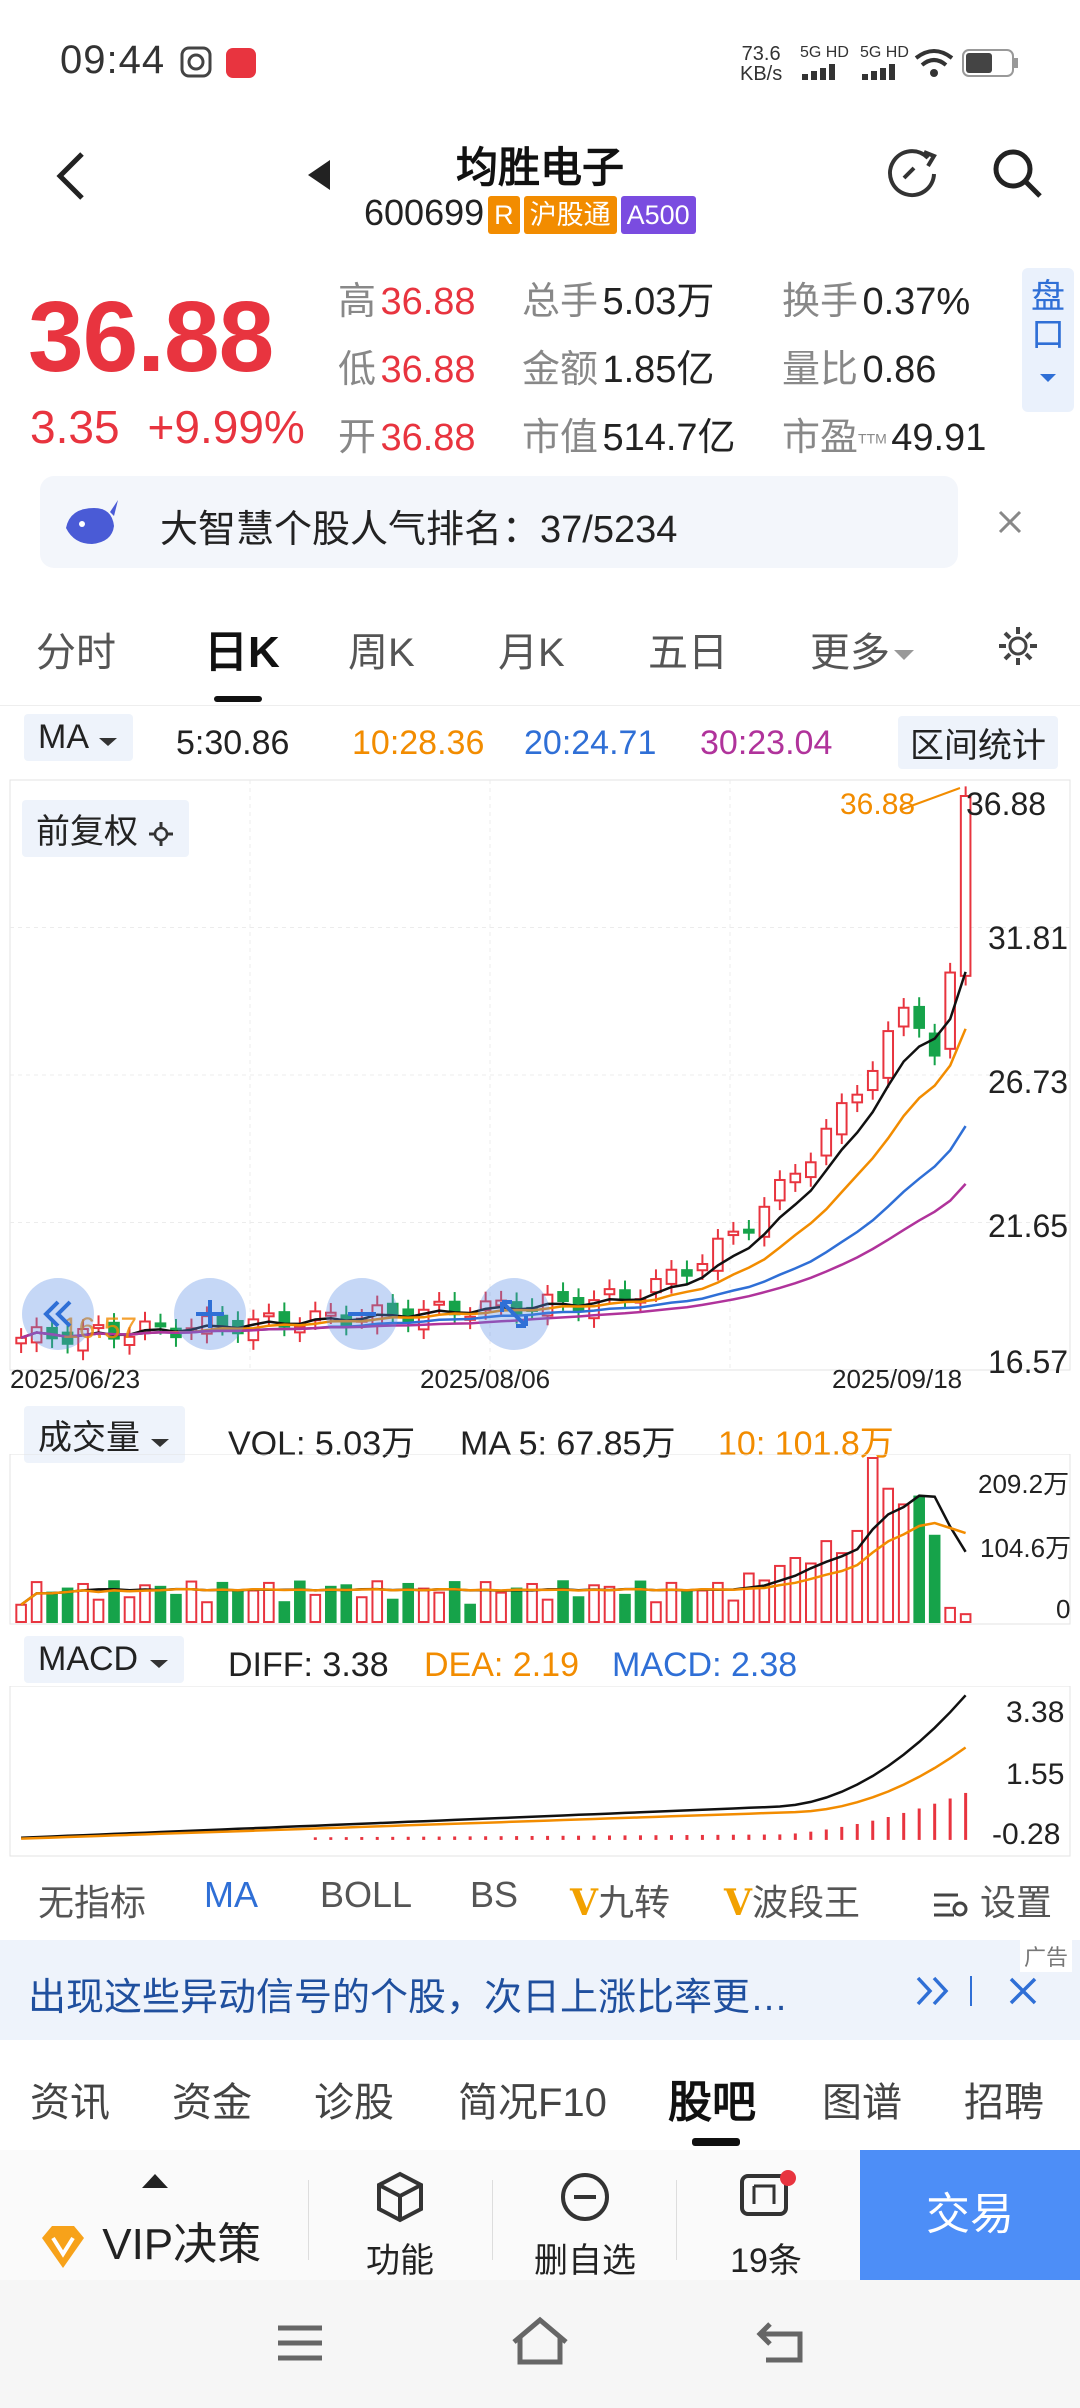 Image resolution: width=1080 pixels, height=2408 pixels. I want to click on tab-funds: 资金, so click(212, 2103).